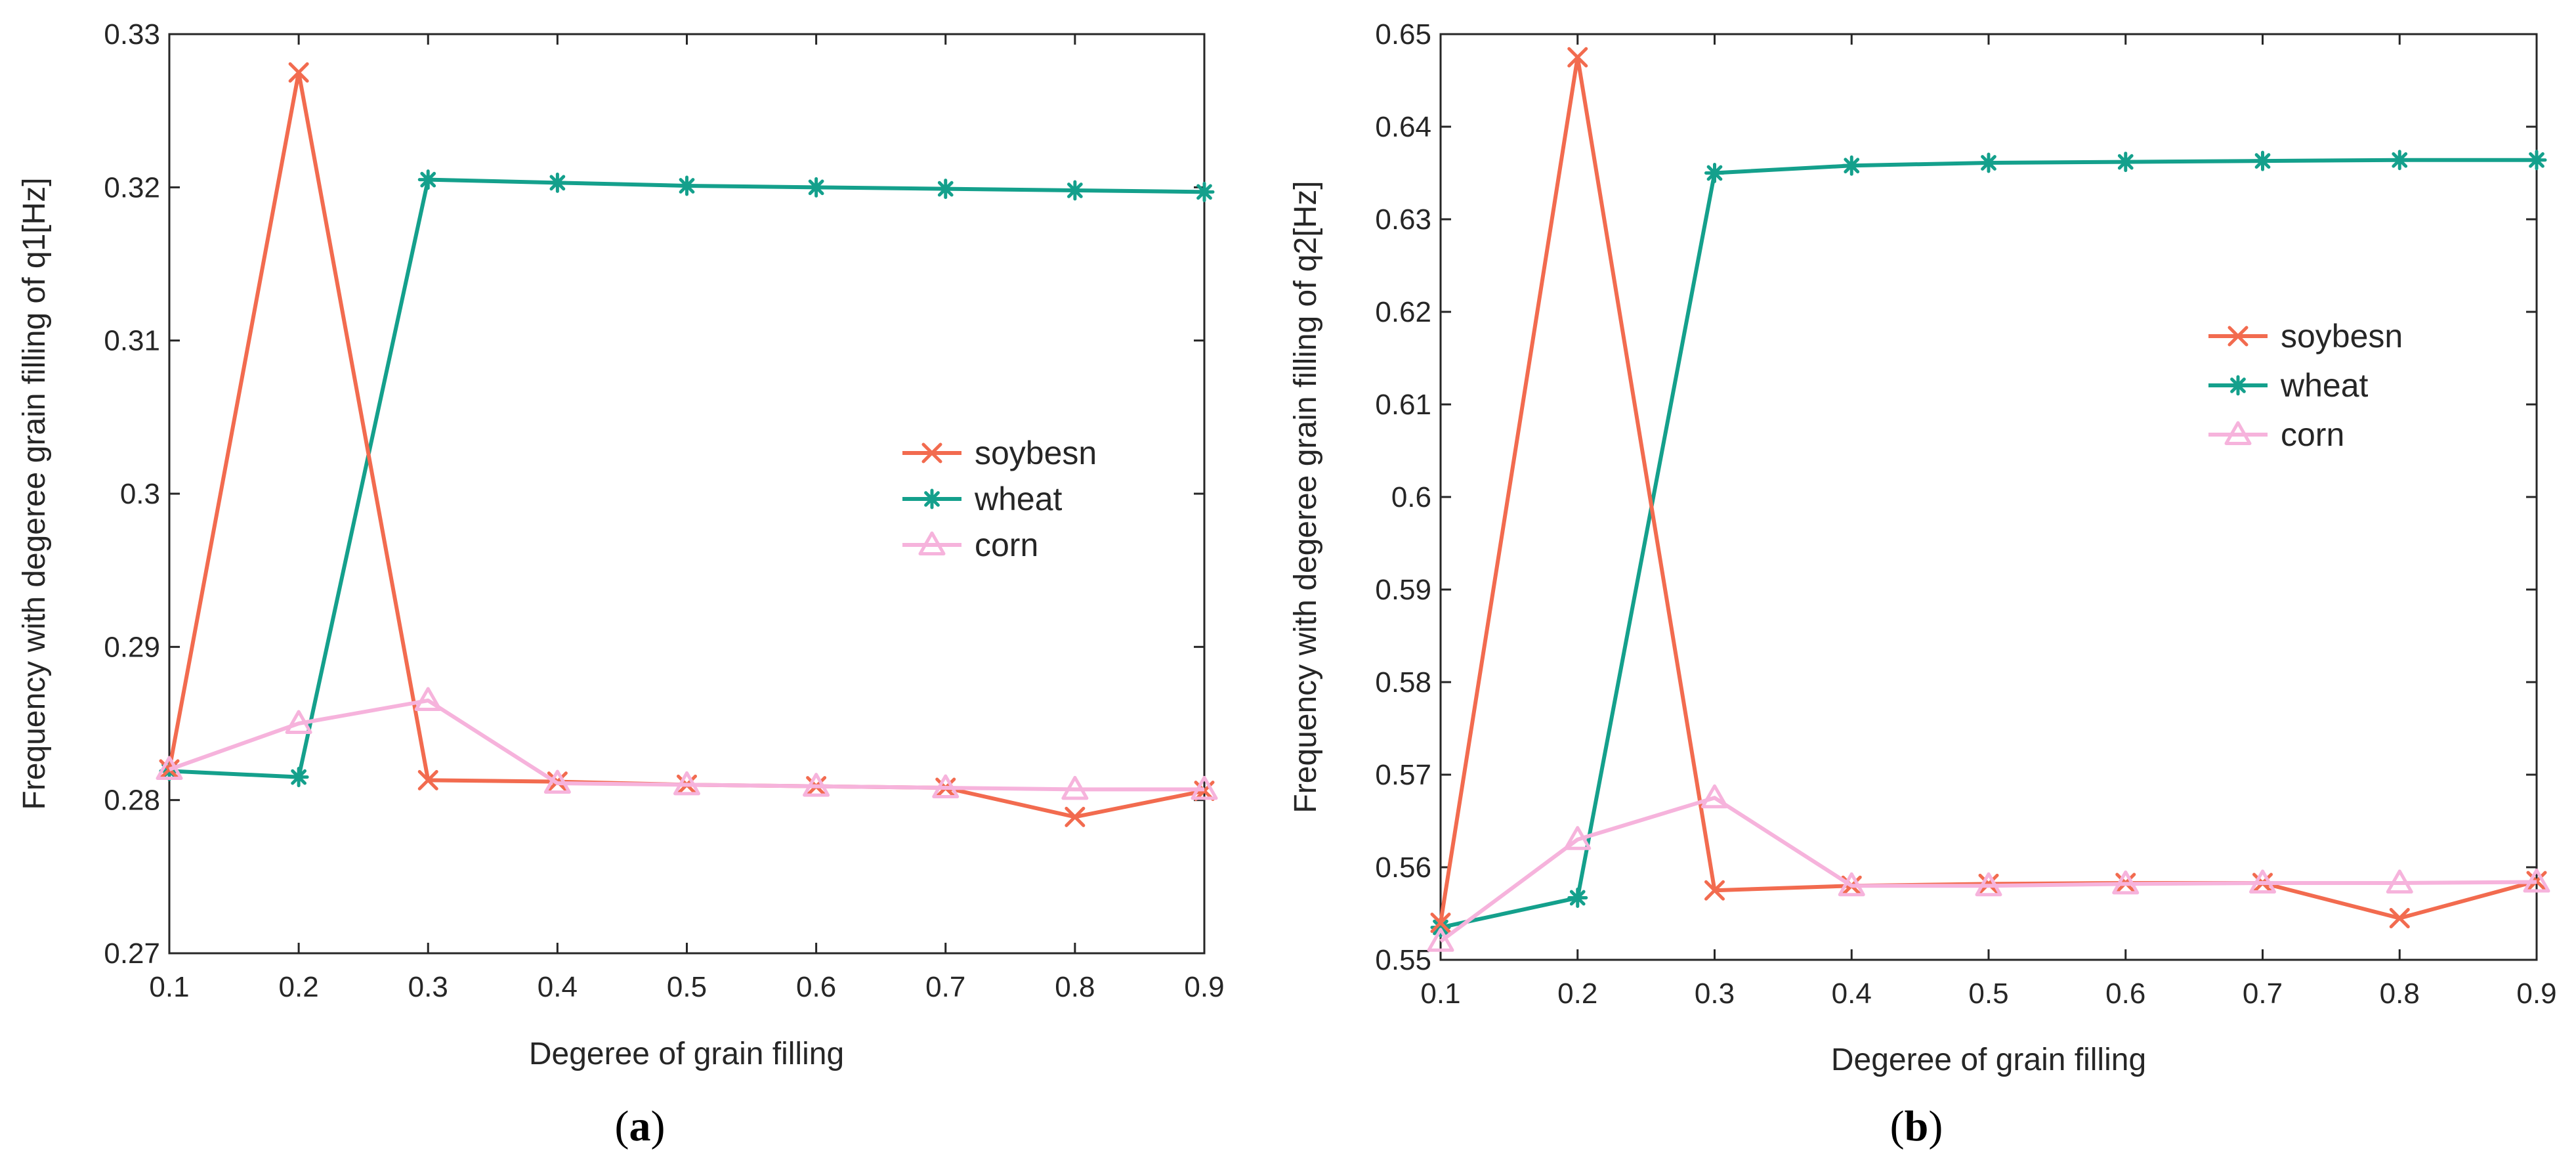 Image resolution: width=2576 pixels, height=1164 pixels. What do you see at coordinates (2238, 336) in the screenshot?
I see `legend-marker-soybesn` at bounding box center [2238, 336].